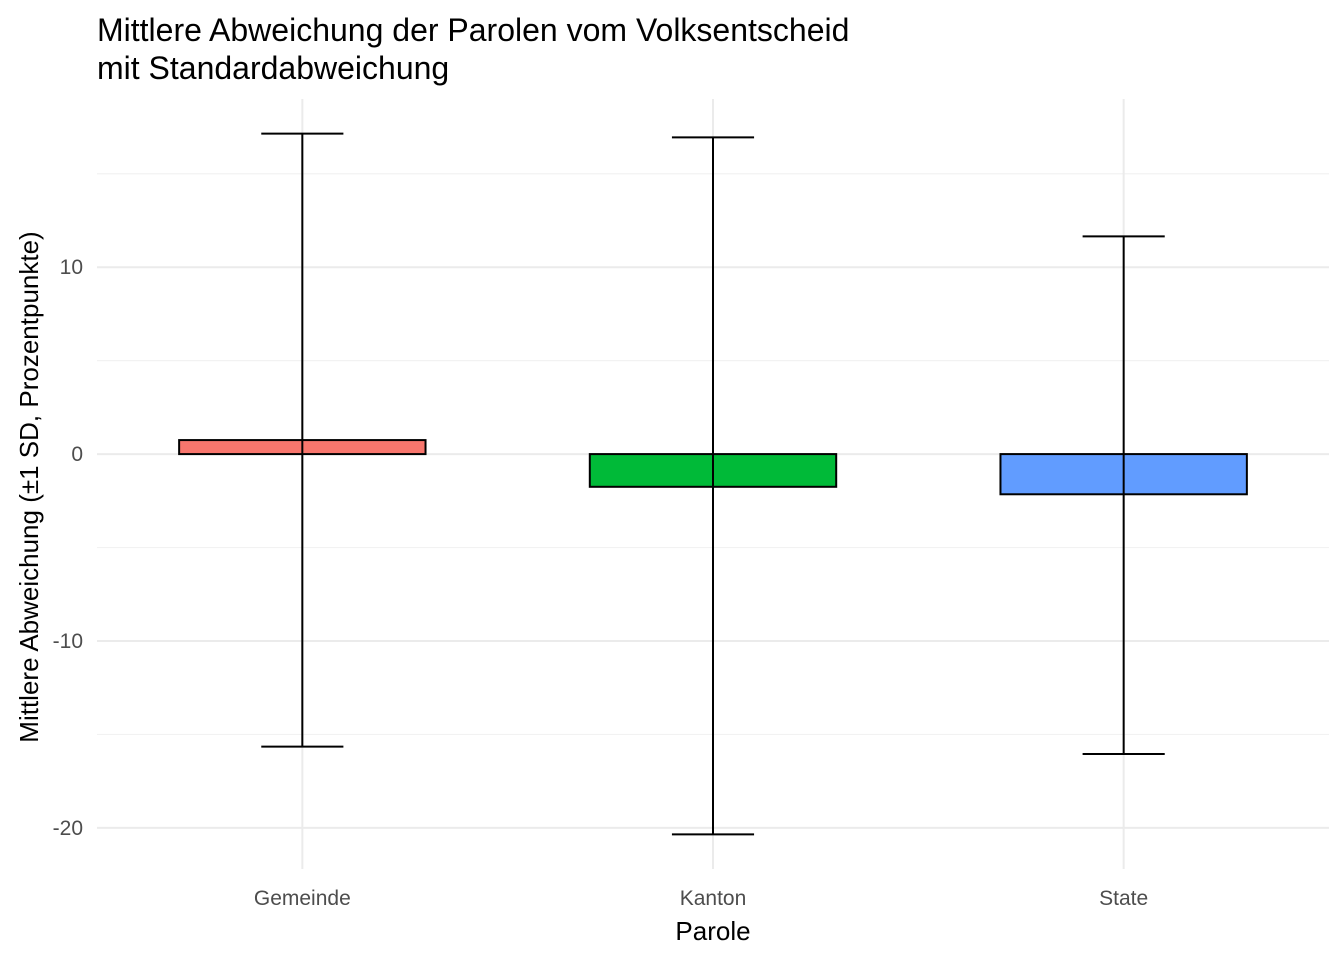 The image size is (1344, 960). Describe the element at coordinates (1123, 898) in the screenshot. I see `x-tick-label: State` at that location.